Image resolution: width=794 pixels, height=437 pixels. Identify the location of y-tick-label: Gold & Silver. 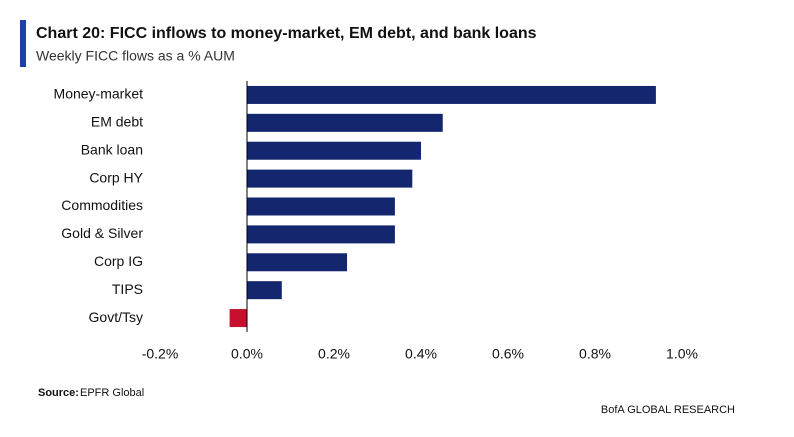
(102, 233).